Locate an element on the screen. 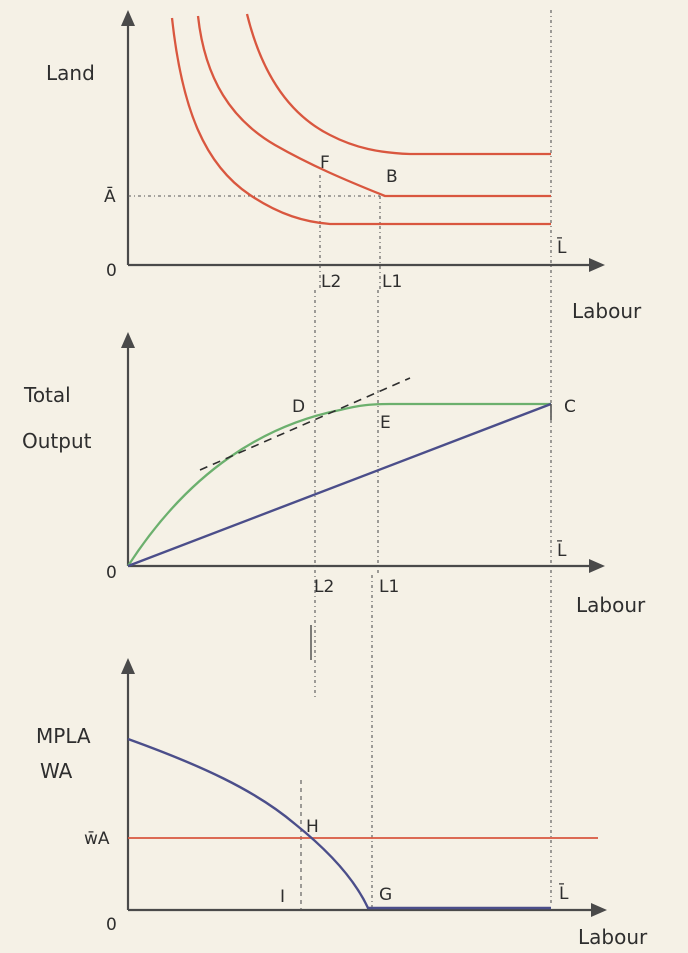 The width and height of the screenshot is (688, 953). point-i: I is located at coordinates (282, 897).